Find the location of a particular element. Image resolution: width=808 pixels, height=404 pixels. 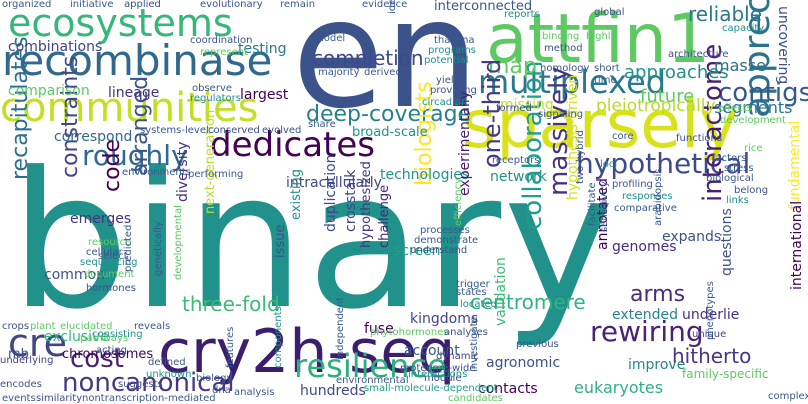

word-future: future is located at coordinates (667, 96).